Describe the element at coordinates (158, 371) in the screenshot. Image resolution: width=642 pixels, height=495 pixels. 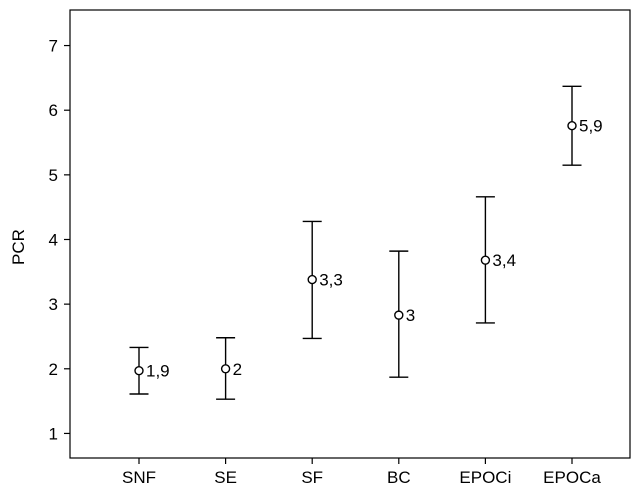
I see `data-label: 1,9` at that location.